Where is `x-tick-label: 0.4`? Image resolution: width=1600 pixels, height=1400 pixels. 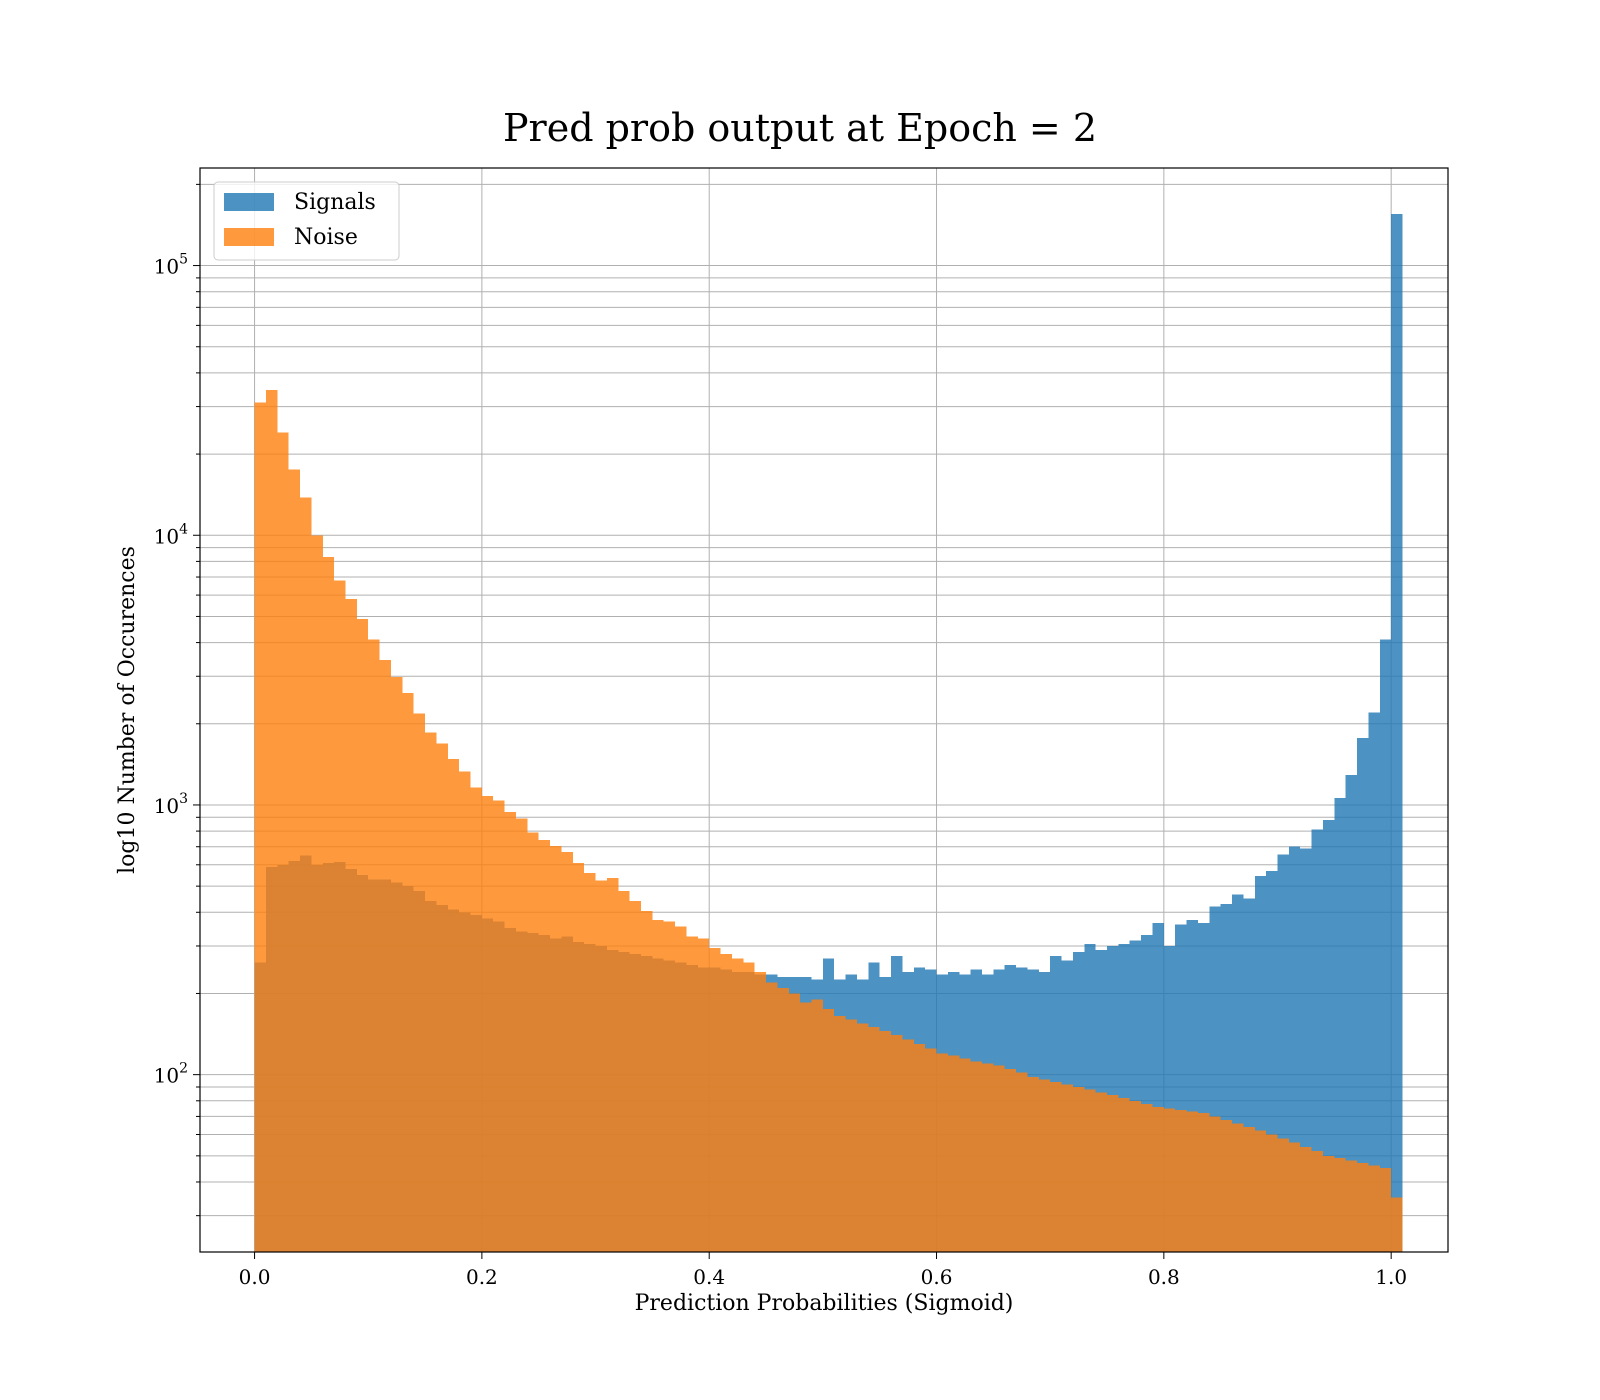
x-tick-label: 0.4 is located at coordinates (709, 1277).